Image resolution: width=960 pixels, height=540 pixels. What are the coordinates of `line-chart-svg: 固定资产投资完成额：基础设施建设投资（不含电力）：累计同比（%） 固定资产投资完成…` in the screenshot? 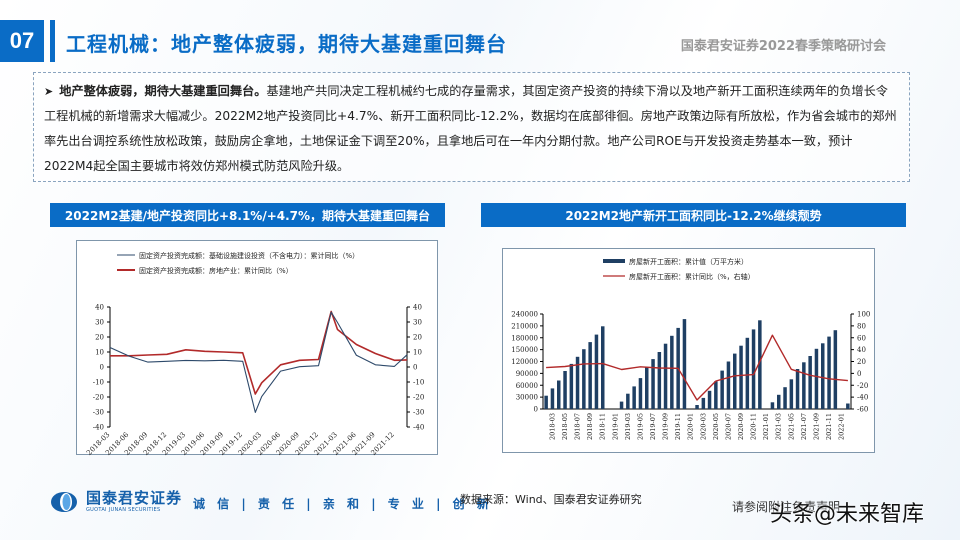 It's located at (254, 353).